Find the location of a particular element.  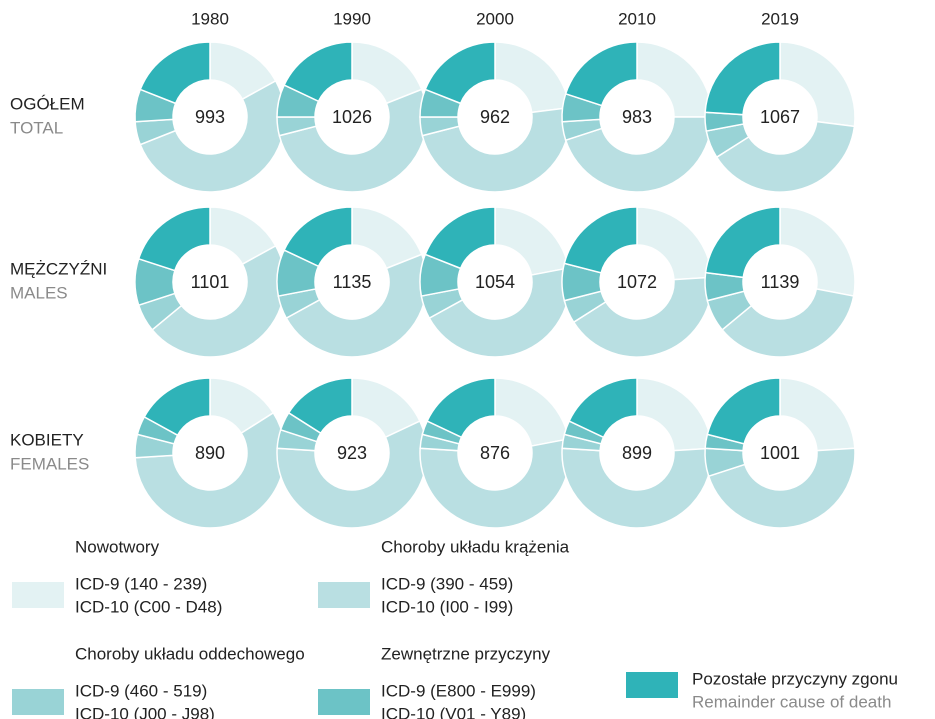

legend-icd9: ICD-9 (460 - 519) is located at coordinates (141, 690).